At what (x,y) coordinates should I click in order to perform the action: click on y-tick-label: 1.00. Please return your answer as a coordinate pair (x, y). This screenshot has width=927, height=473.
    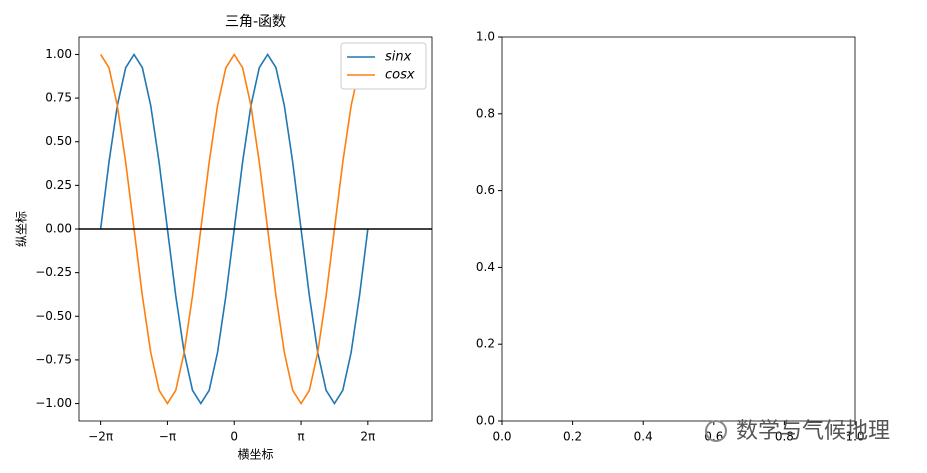
    Looking at the image, I should click on (58, 54).